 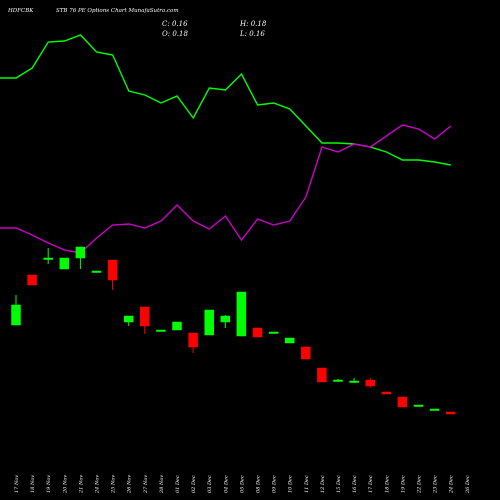 What do you see at coordinates (468, 484) in the screenshot?
I see `x-tick-label: 26 Dec` at bounding box center [468, 484].